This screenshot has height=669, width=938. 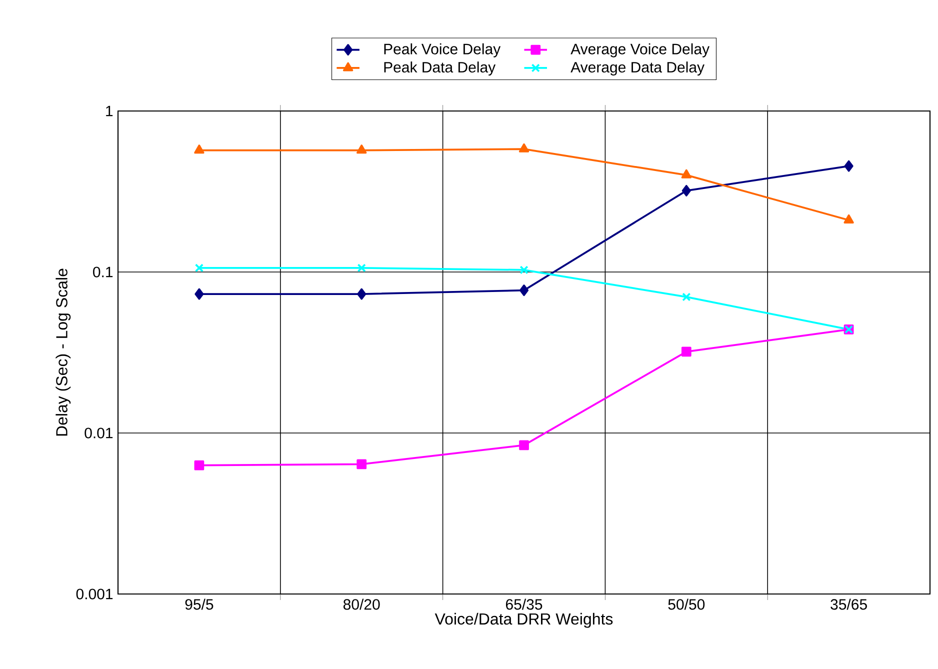 I want to click on x-axis-title: Voice/Data DRR Weights, so click(x=523, y=620).